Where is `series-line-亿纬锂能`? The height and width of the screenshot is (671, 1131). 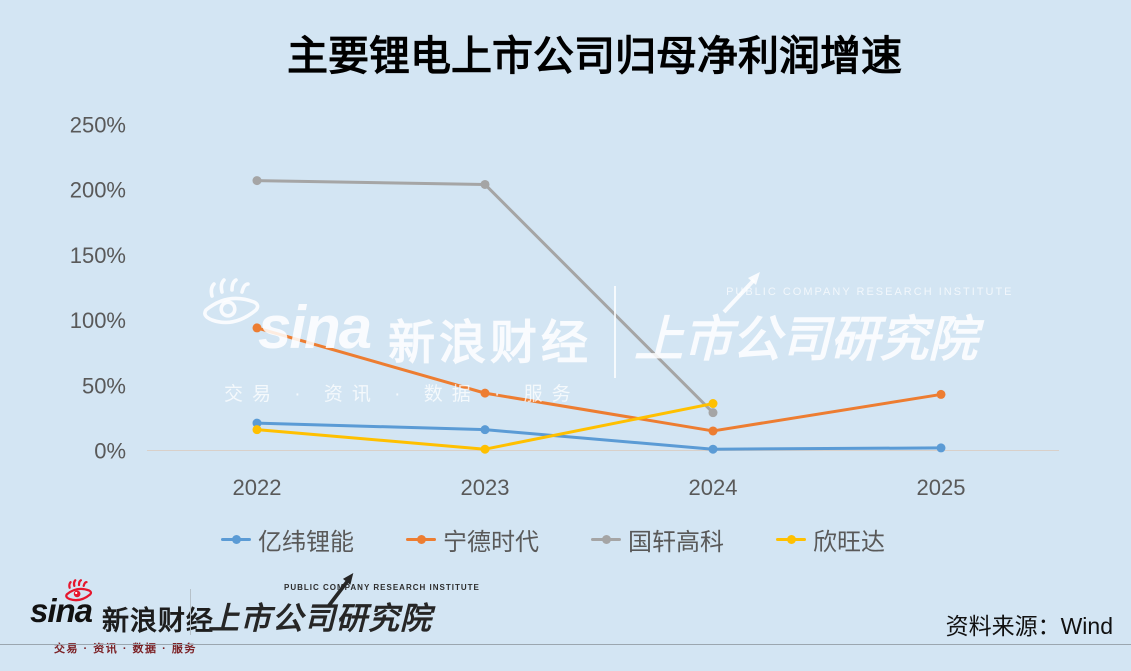 series-line-亿纬锂能 is located at coordinates (599, 436).